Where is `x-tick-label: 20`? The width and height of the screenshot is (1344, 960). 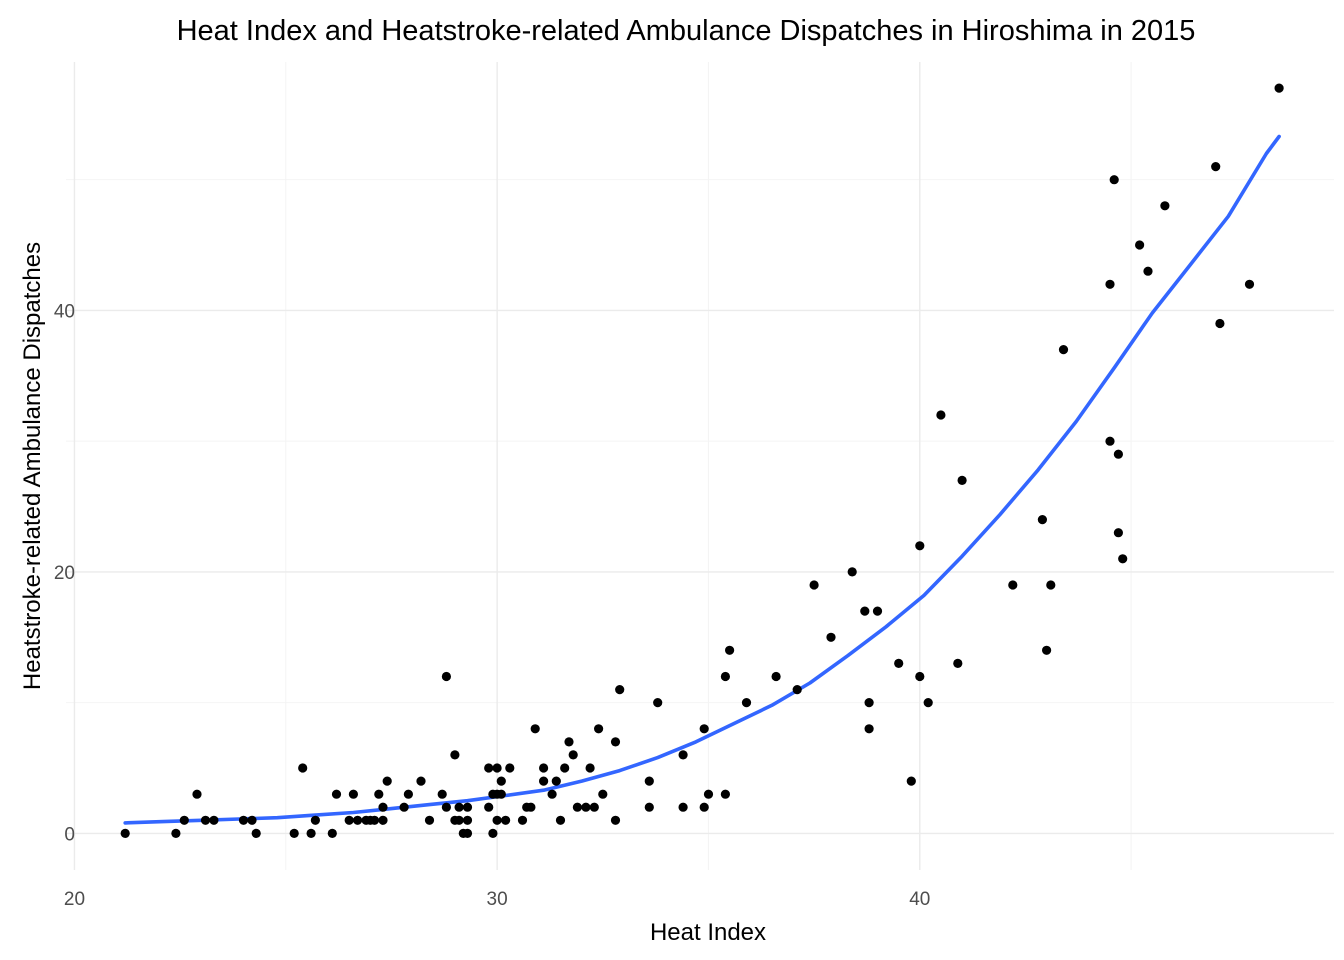
x-tick-label: 20 is located at coordinates (74, 899).